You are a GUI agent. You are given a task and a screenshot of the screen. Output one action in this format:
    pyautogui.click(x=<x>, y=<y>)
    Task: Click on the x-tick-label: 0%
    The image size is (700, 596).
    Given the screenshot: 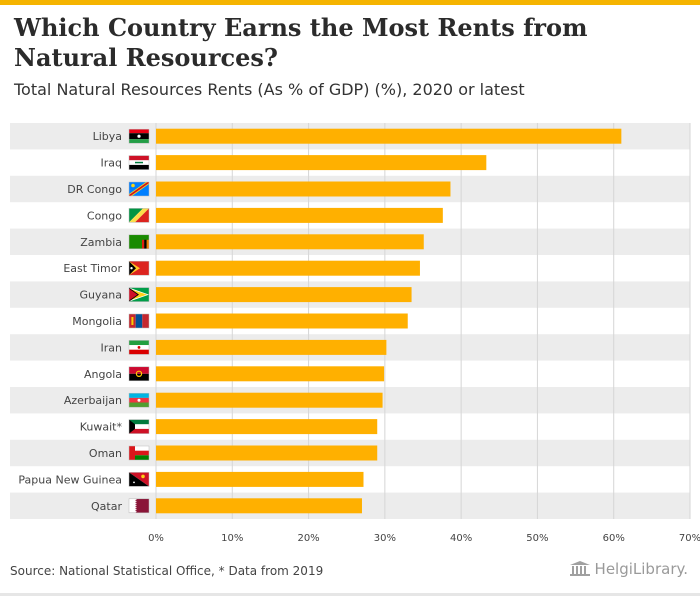 What is the action you would take?
    pyautogui.click(x=156, y=538)
    